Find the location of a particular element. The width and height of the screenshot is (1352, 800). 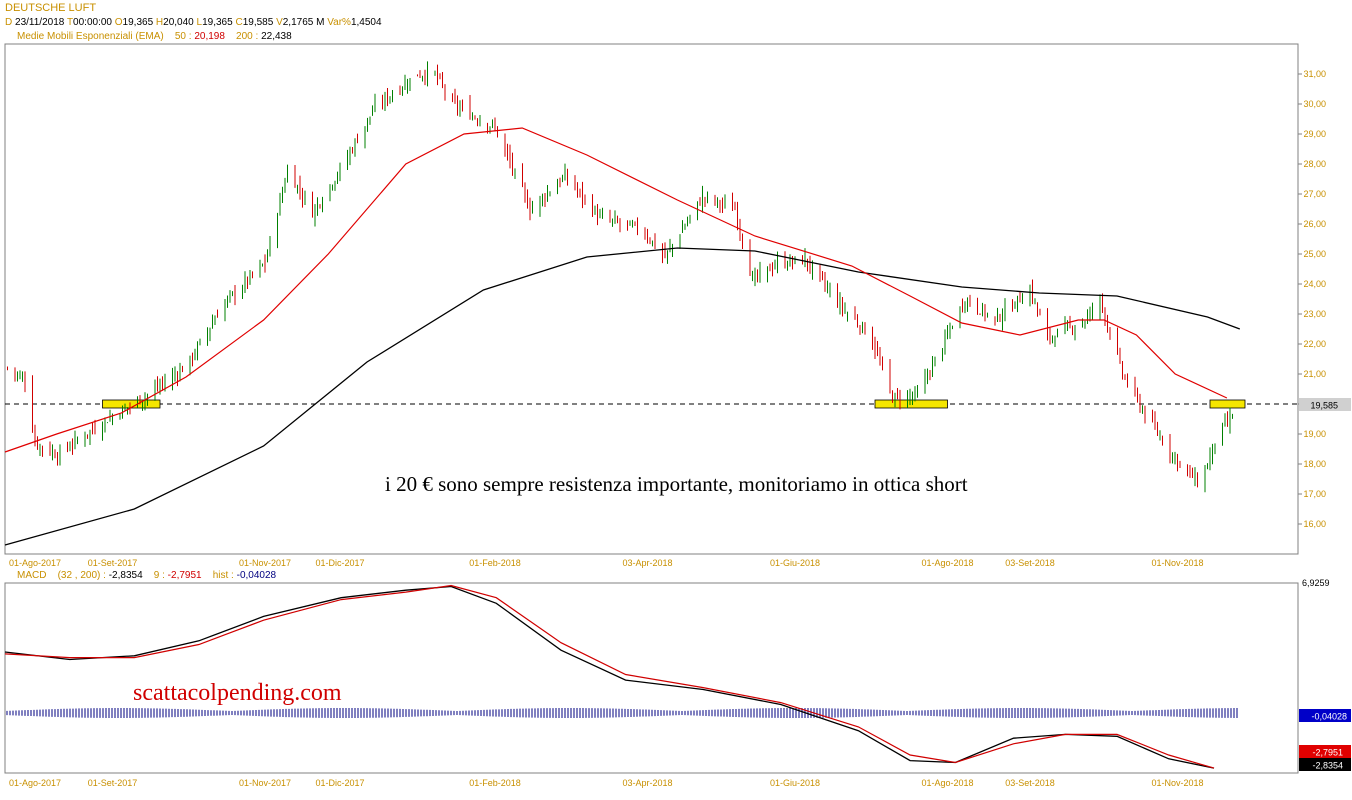

y-tick-label: 22,00 is located at coordinates (1314, 344).